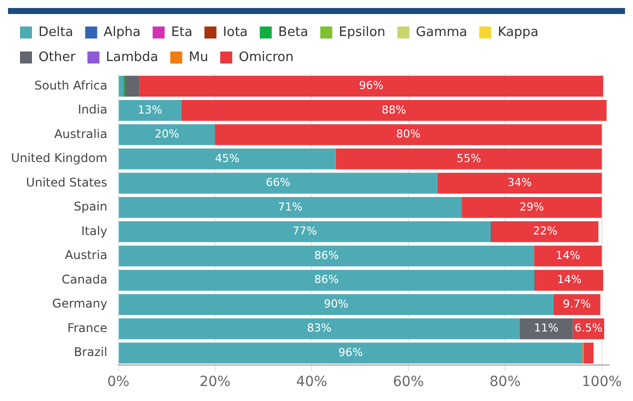  I want to click on data-label: 88%, so click(394, 109).